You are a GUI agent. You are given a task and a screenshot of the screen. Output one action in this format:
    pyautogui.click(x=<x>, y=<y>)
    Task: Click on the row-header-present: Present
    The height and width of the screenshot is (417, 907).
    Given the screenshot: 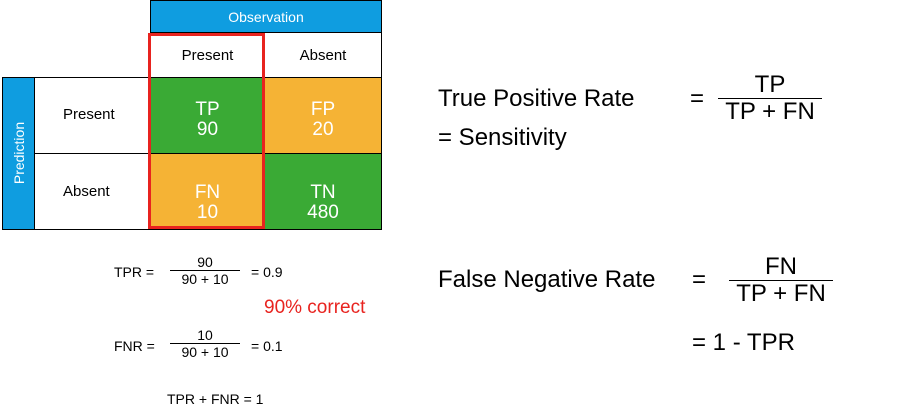 What is the action you would take?
    pyautogui.click(x=92, y=115)
    